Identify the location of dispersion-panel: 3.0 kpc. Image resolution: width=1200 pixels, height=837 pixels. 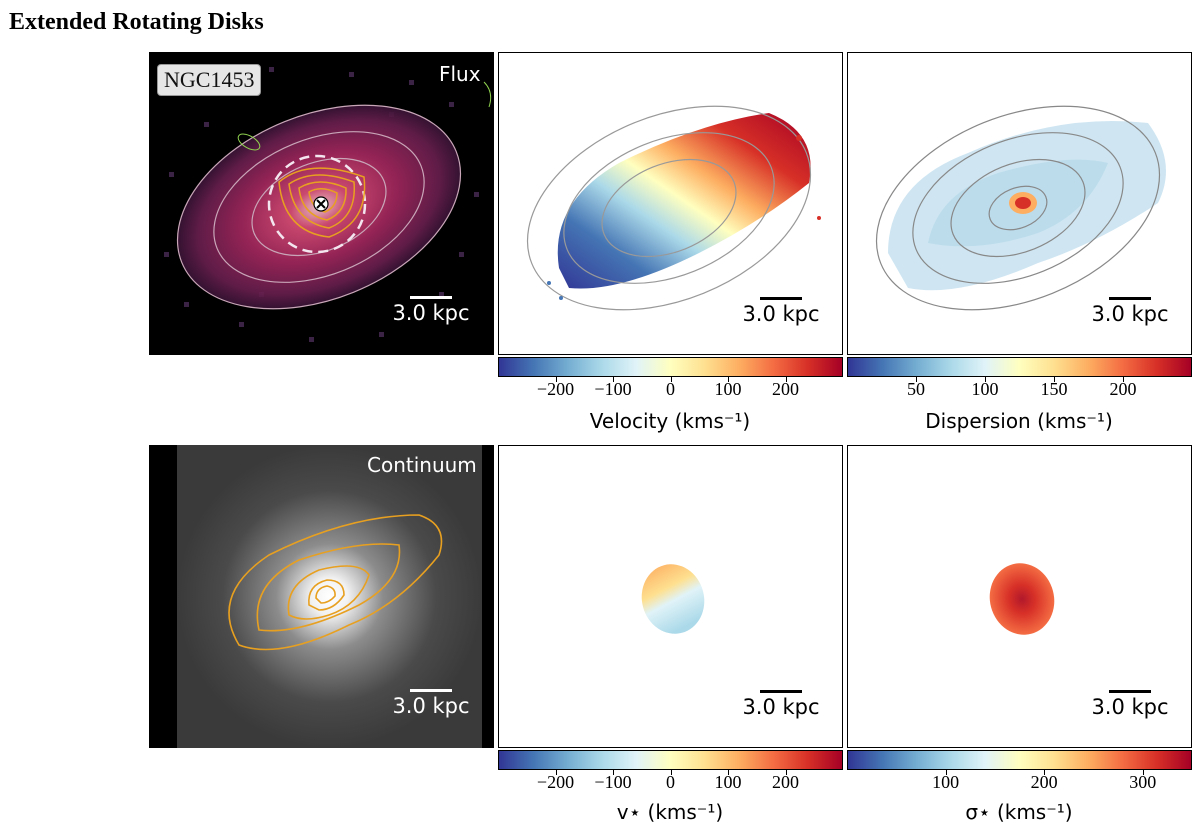
(1019, 203).